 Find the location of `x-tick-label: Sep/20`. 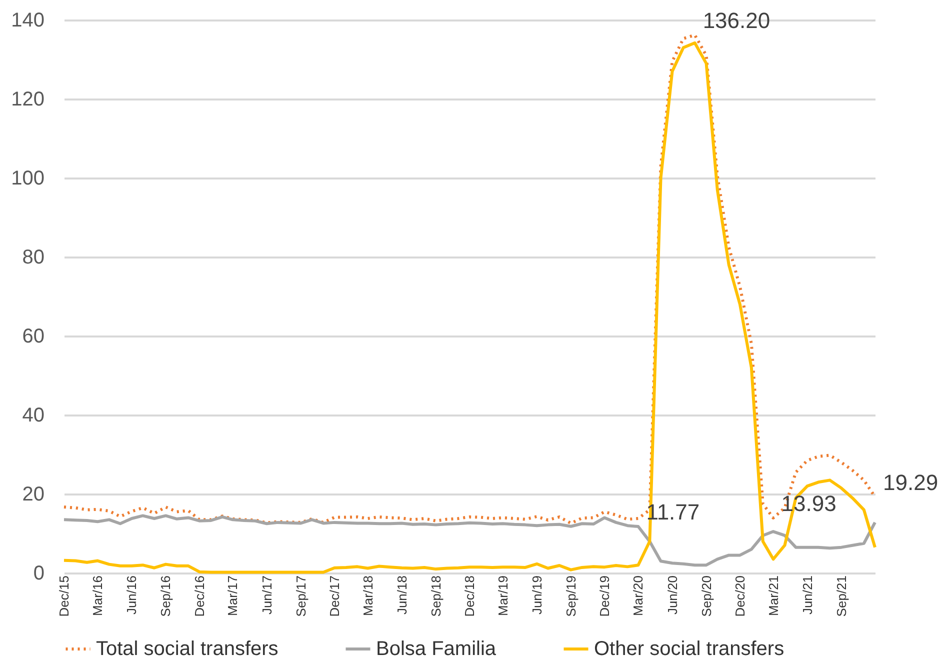

x-tick-label: Sep/20 is located at coordinates (706, 596).